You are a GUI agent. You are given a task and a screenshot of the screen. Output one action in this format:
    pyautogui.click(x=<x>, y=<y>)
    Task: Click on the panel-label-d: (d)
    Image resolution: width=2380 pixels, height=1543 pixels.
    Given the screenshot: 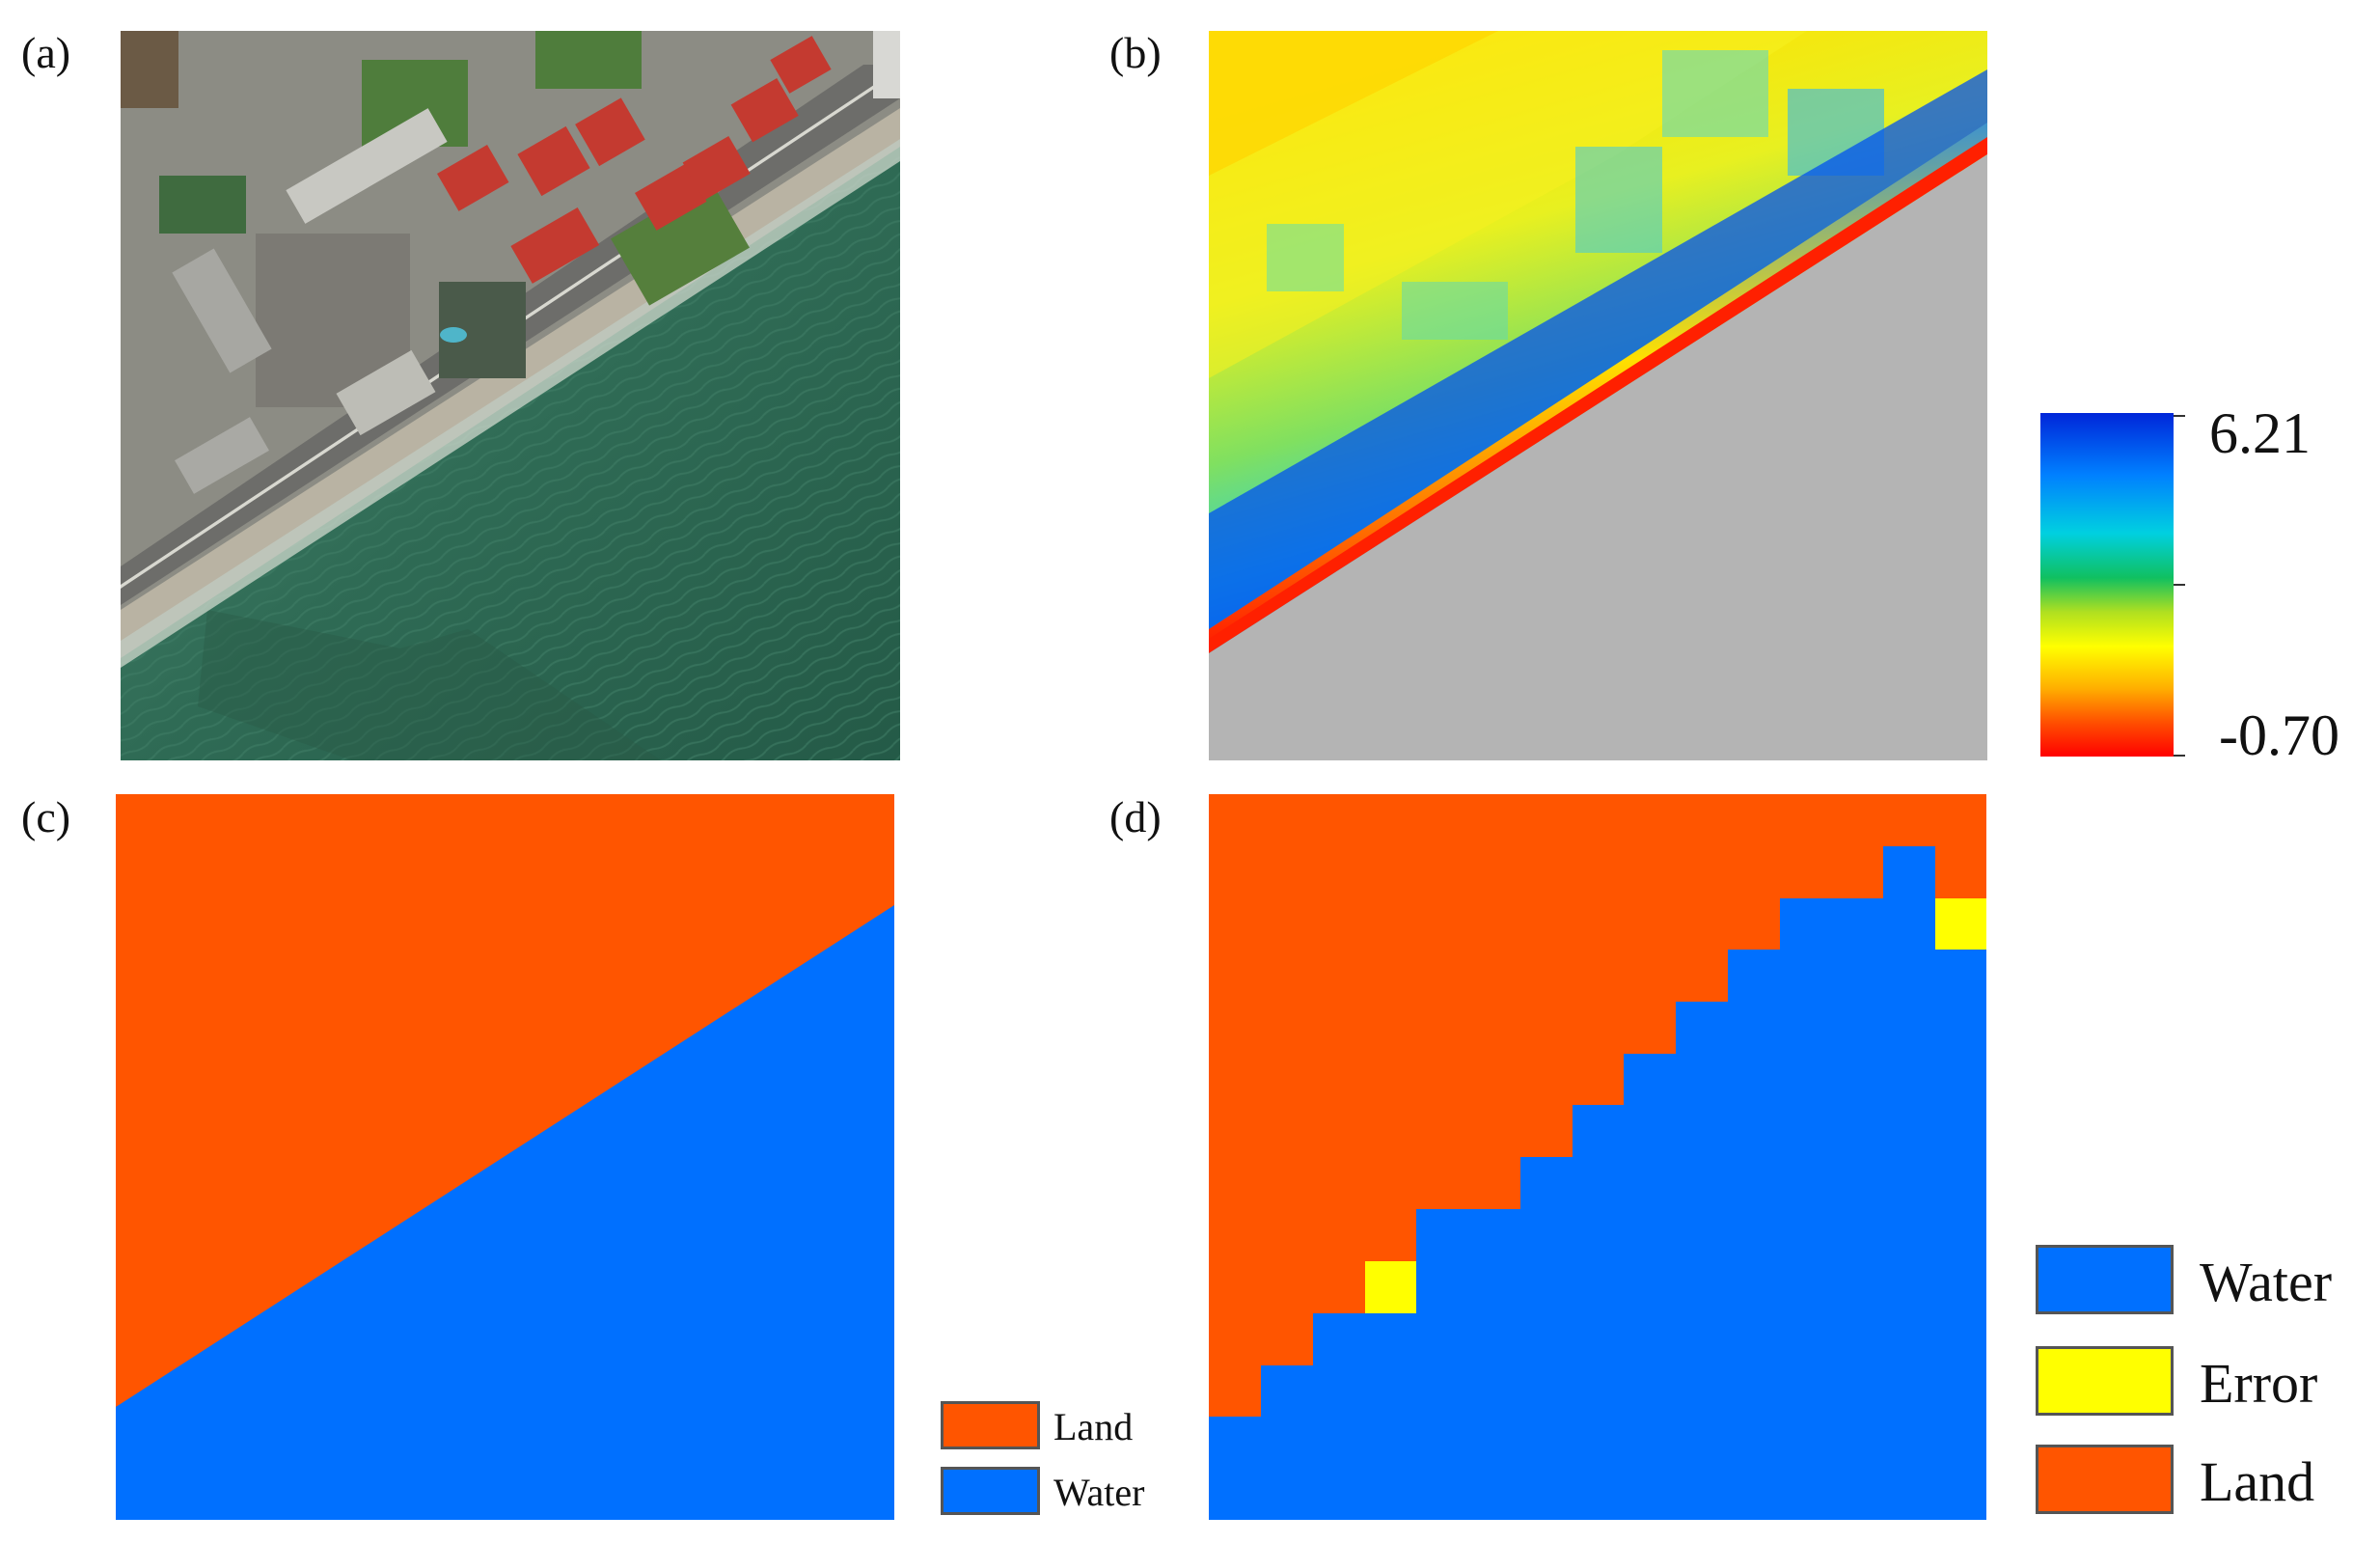 What is the action you would take?
    pyautogui.click(x=1135, y=816)
    